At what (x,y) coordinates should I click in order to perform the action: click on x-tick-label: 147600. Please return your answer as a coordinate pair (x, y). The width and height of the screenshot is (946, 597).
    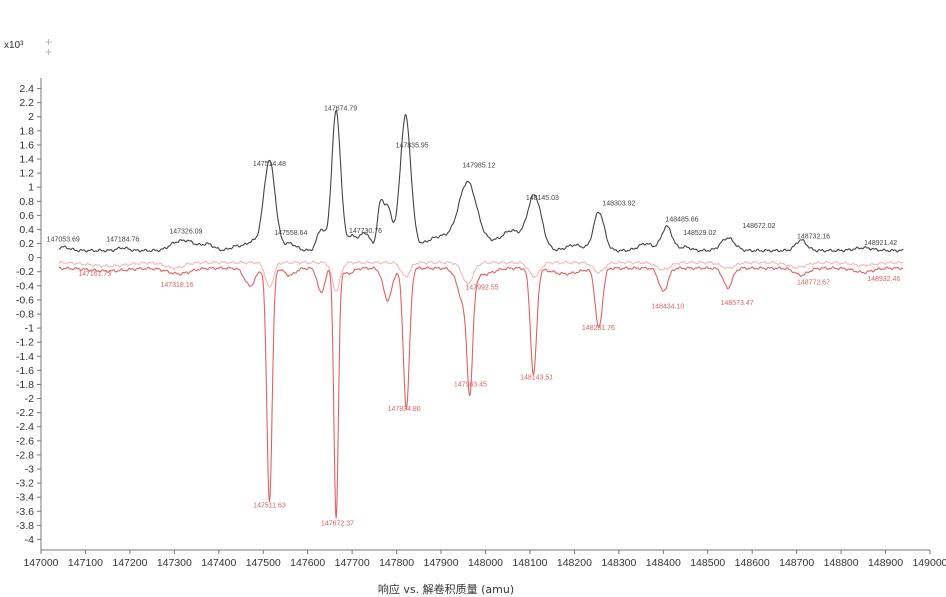
    Looking at the image, I should click on (307, 563).